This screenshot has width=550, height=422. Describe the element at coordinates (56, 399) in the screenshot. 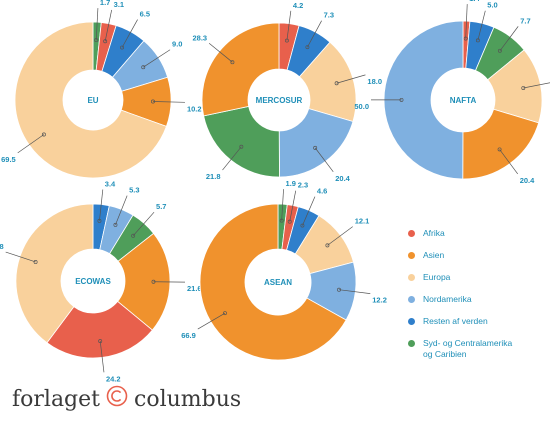

I see `publisher-name-left: forlaget` at that location.